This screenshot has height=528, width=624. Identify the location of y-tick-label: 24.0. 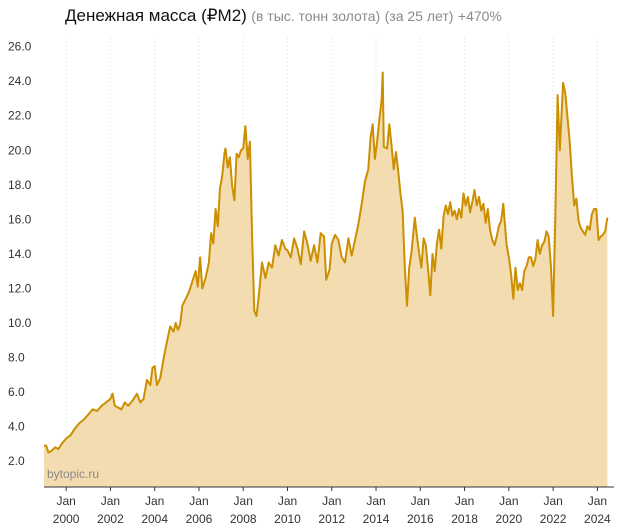
(20, 81).